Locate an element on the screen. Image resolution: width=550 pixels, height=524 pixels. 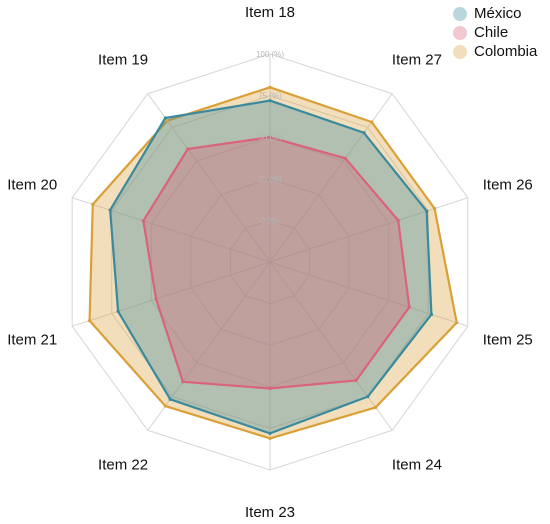
category-label-1: Item 27 is located at coordinates (417, 60).